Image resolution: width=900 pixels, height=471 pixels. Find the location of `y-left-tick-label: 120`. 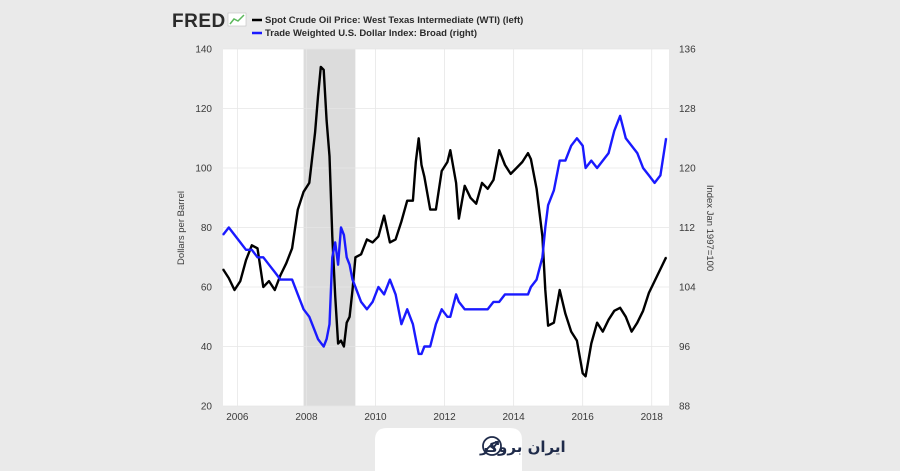

y-left-tick-label: 120 is located at coordinates (203, 109).